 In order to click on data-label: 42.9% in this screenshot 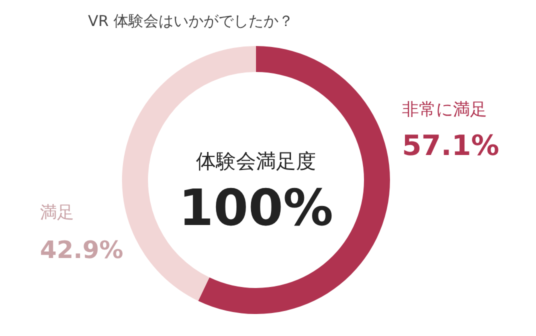, I will do `click(82, 250)`.